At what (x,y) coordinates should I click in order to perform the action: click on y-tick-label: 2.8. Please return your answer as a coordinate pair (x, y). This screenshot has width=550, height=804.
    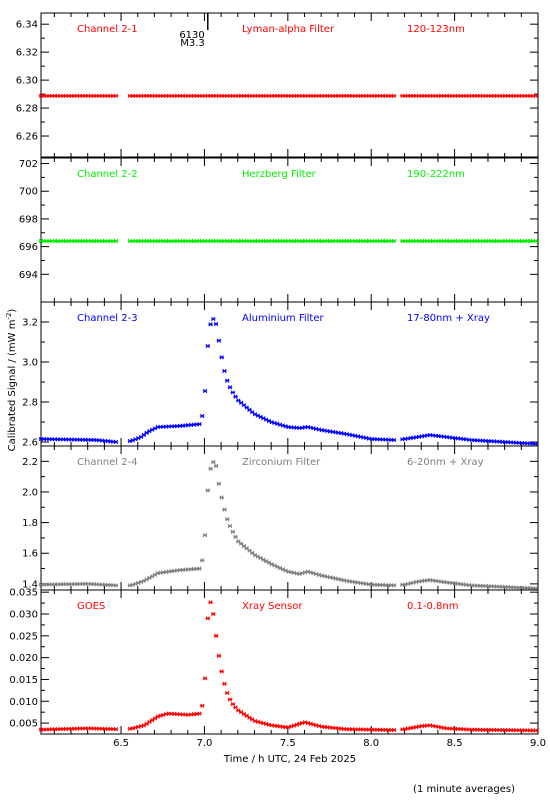
    Looking at the image, I should click on (30, 403).